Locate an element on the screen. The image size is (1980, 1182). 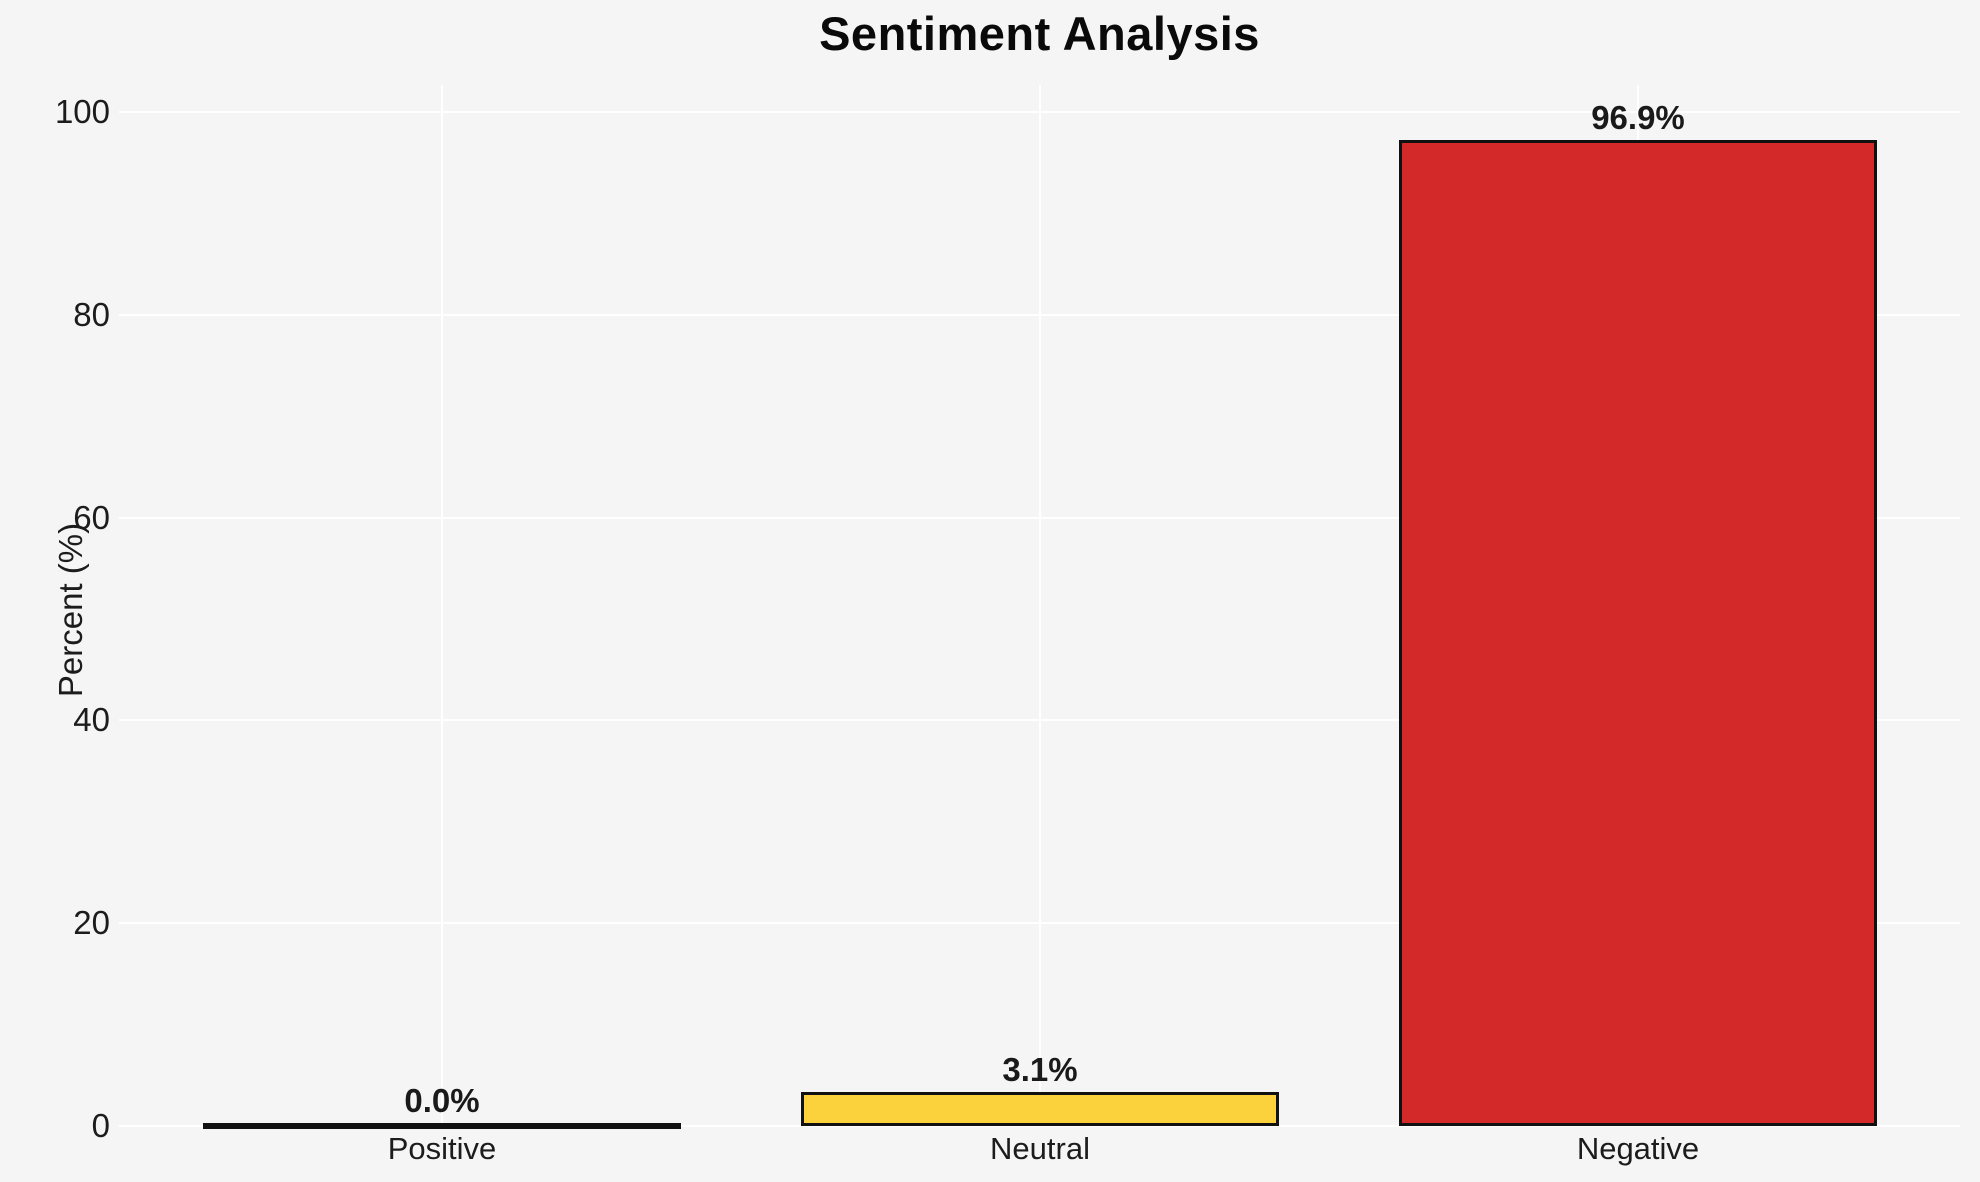
bar-value-label: 3.1% is located at coordinates (1040, 1069).